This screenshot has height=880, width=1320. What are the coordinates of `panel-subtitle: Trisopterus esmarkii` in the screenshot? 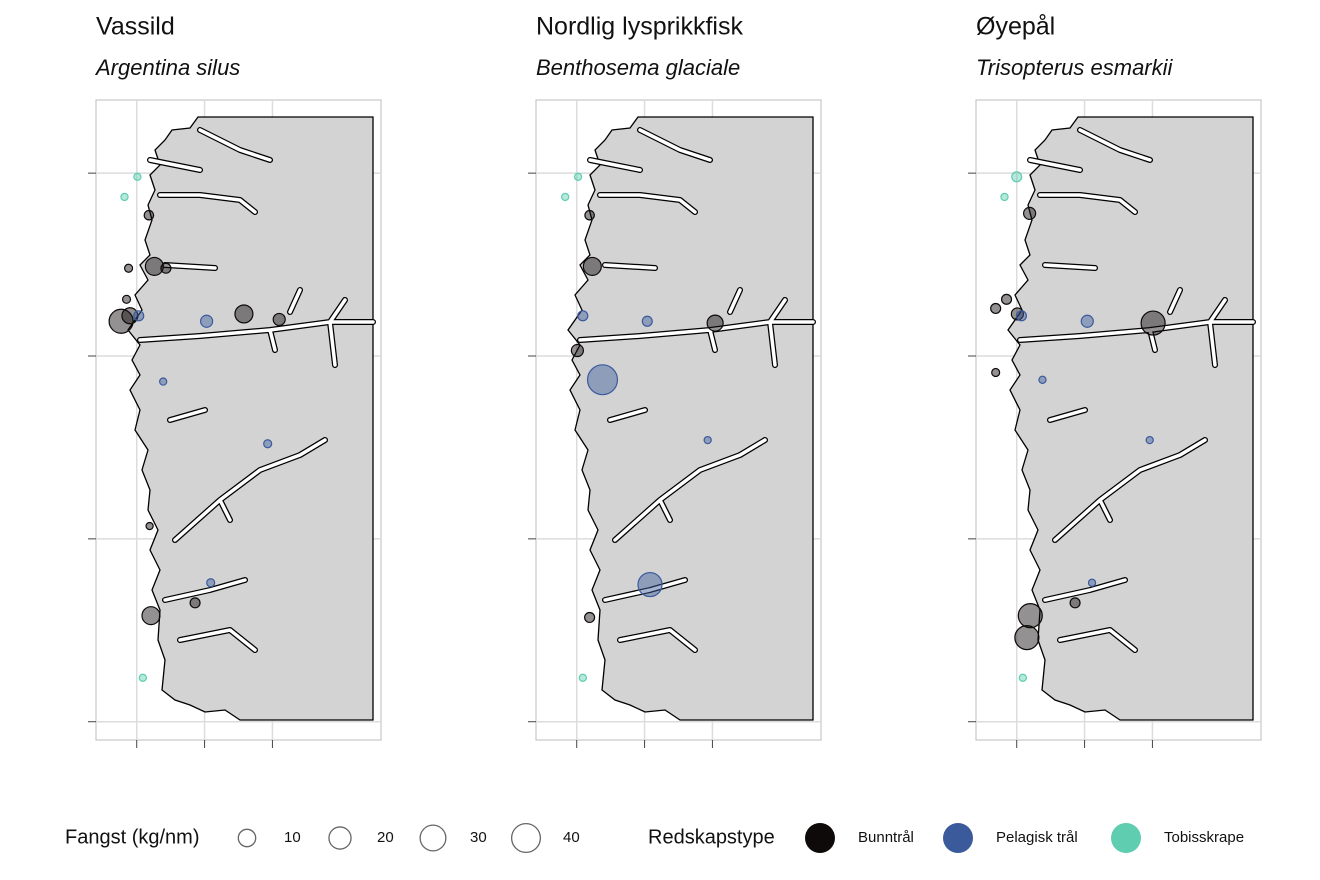 It's located at (1075, 67).